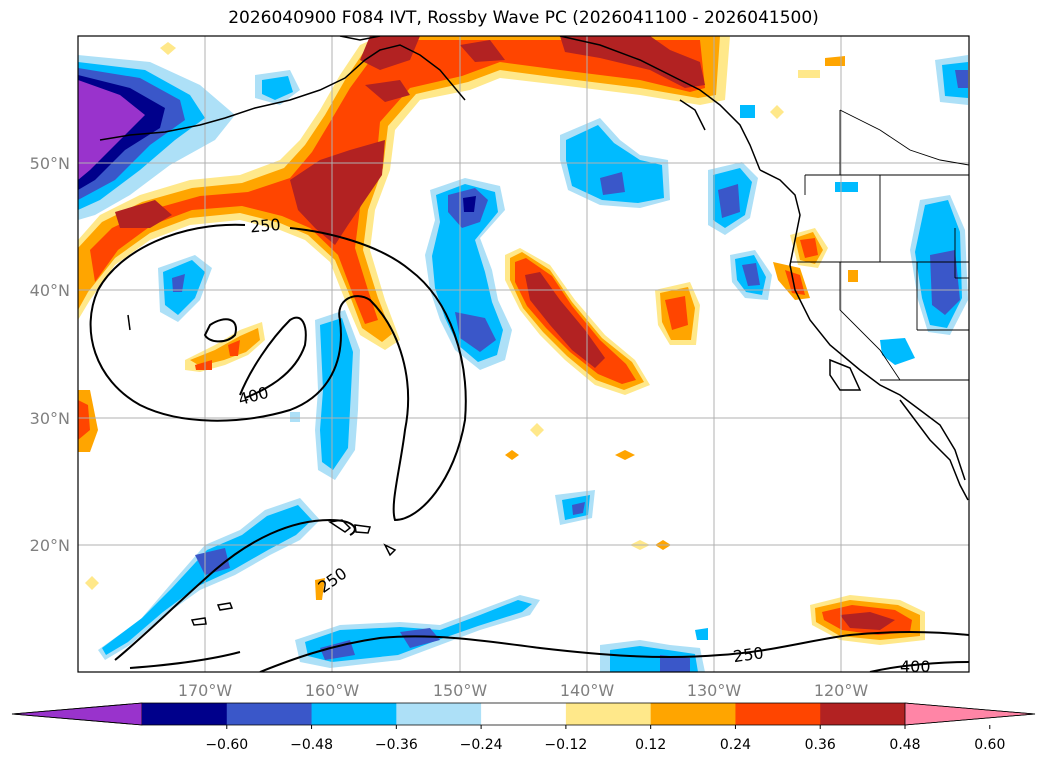 The width and height of the screenshot is (1047, 765). I want to click on colorbar-extend-low, so click(77, 714).